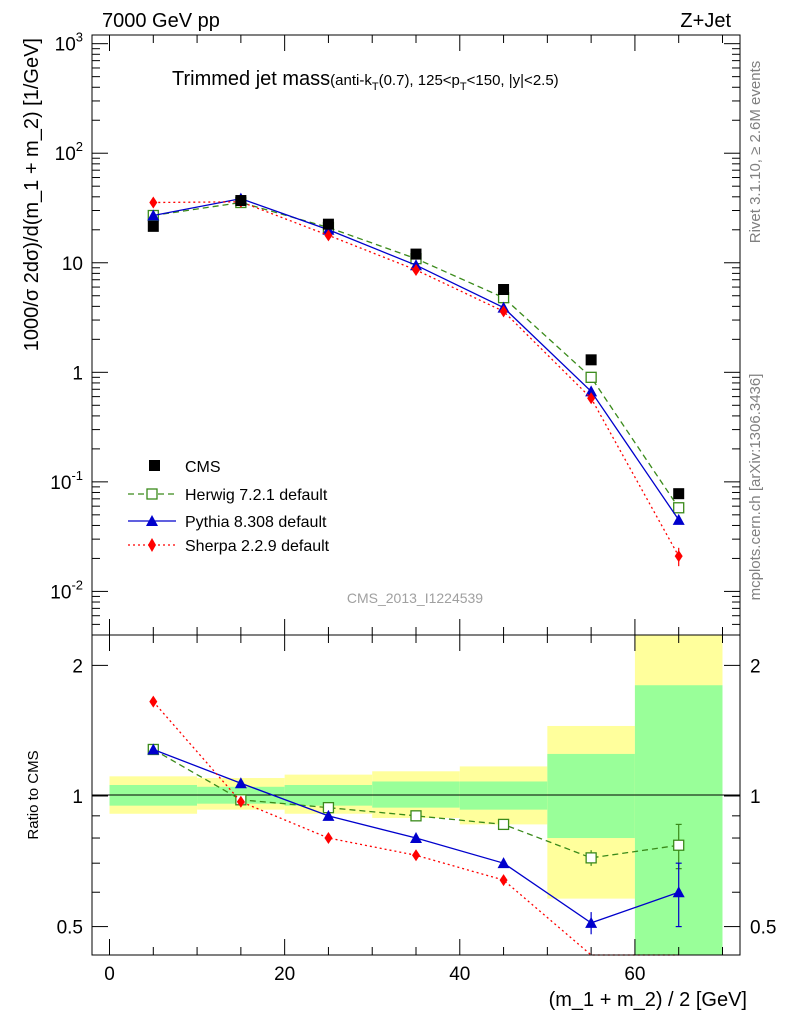  I want to click on legend-entry-cms: CMS, so click(185, 467).